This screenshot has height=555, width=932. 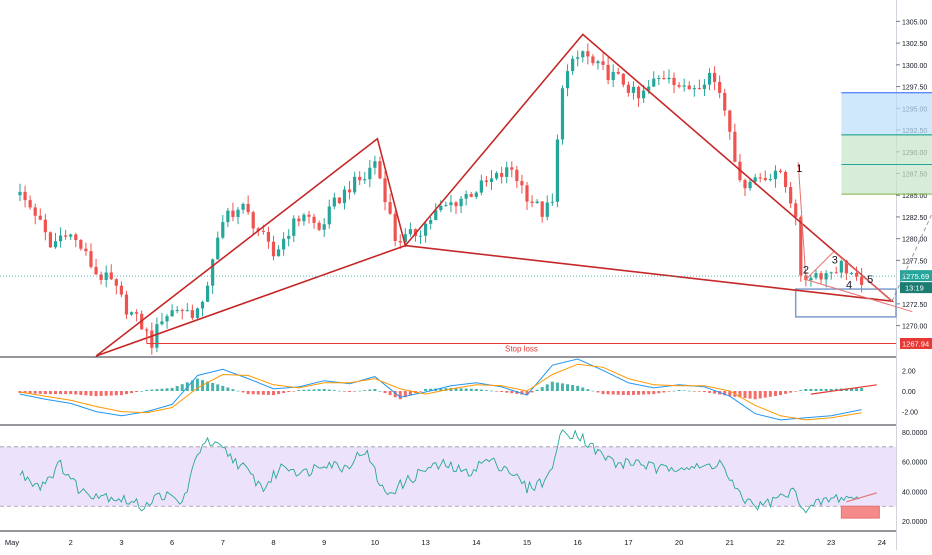 I want to click on wave-label: 1, so click(x=799, y=169).